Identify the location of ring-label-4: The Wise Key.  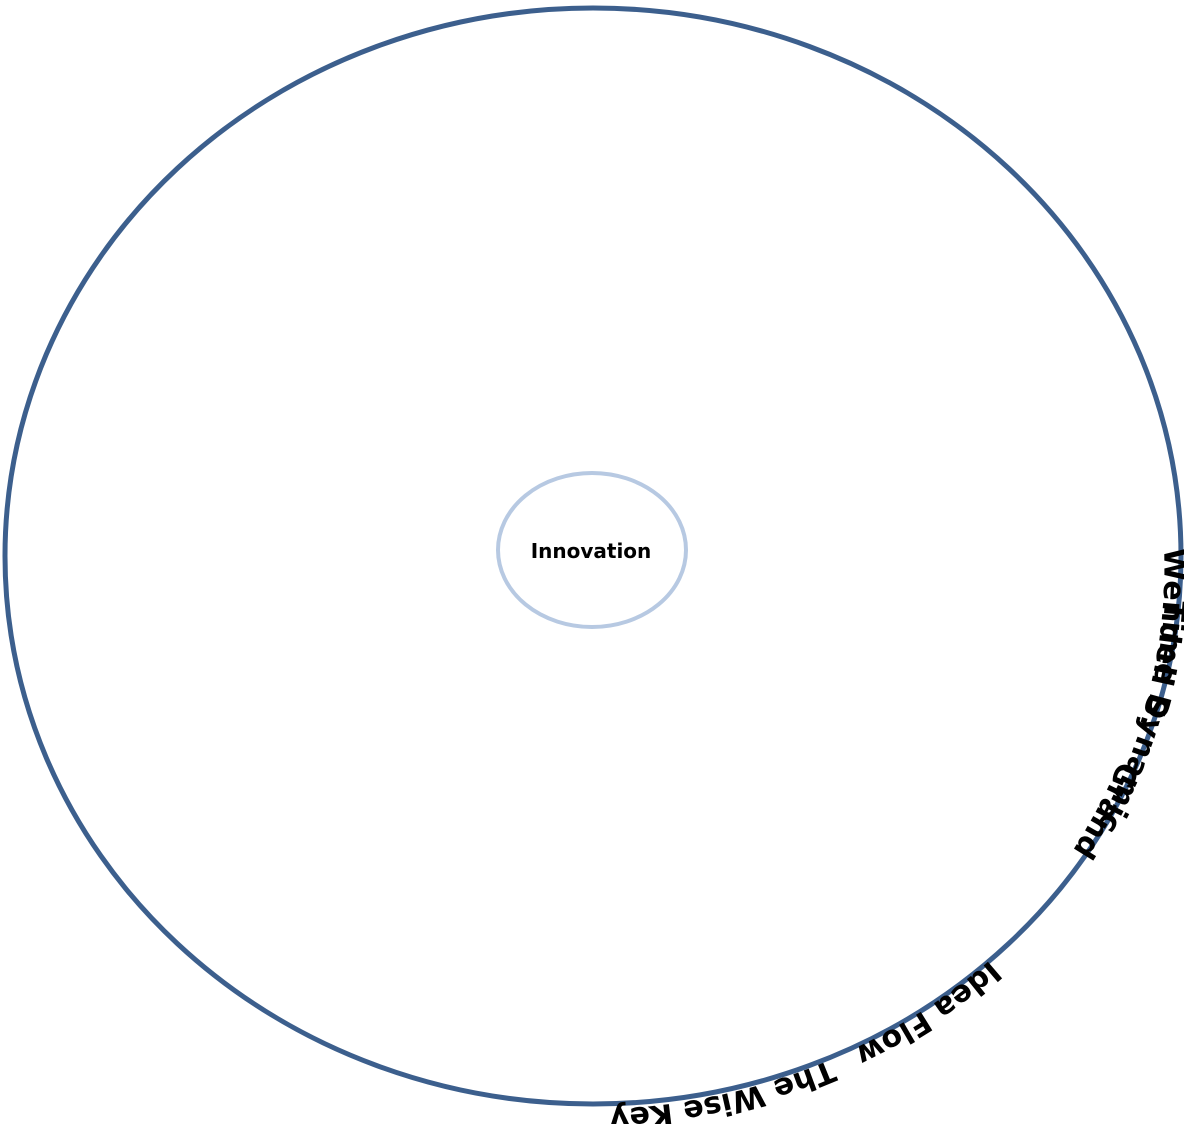
(724, 1088).